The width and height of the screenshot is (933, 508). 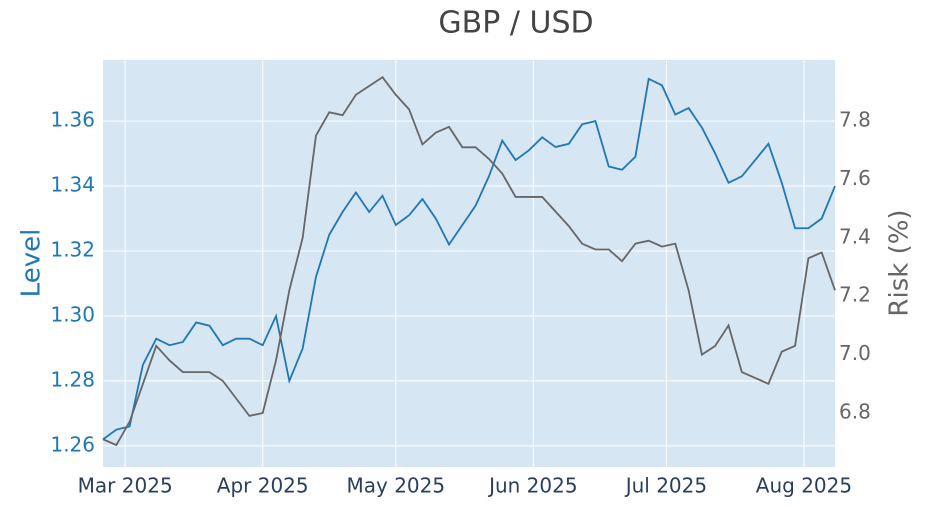 What do you see at coordinates (72, 379) in the screenshot?
I see `y-tick-label: 1.28` at bounding box center [72, 379].